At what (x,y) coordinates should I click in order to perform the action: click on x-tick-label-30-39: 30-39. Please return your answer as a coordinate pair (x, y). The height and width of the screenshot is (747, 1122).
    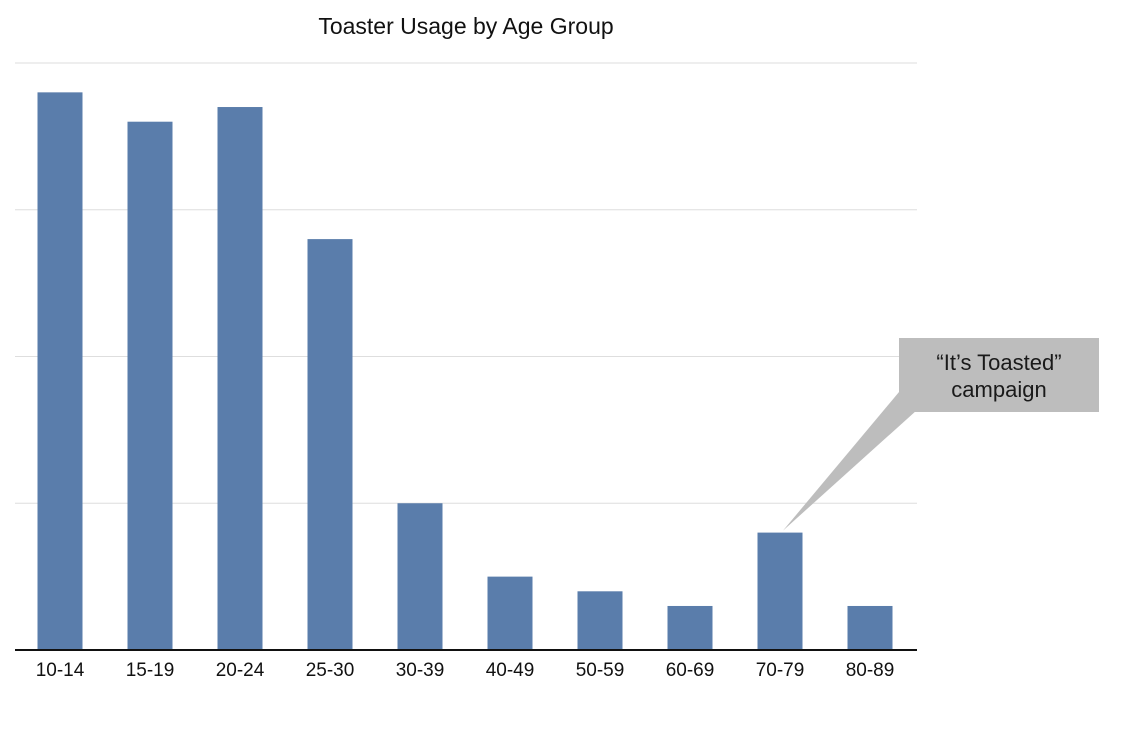
    Looking at the image, I should click on (420, 670).